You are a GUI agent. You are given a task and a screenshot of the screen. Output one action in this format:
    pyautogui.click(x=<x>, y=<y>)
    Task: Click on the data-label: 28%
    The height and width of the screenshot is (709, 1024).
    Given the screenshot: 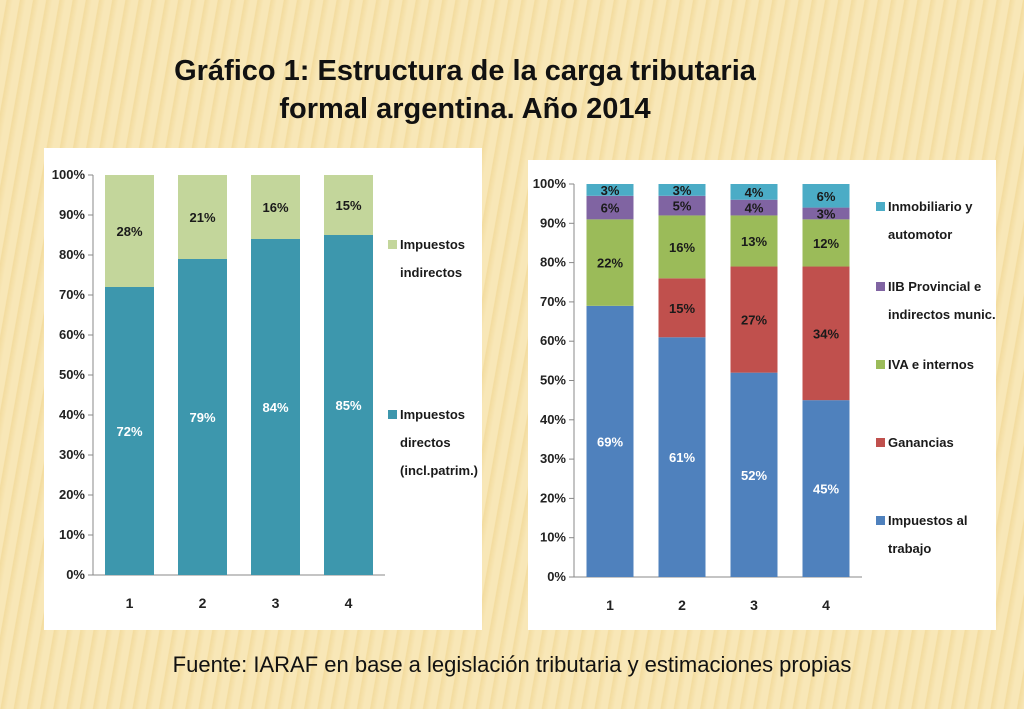 What is the action you would take?
    pyautogui.click(x=129, y=231)
    